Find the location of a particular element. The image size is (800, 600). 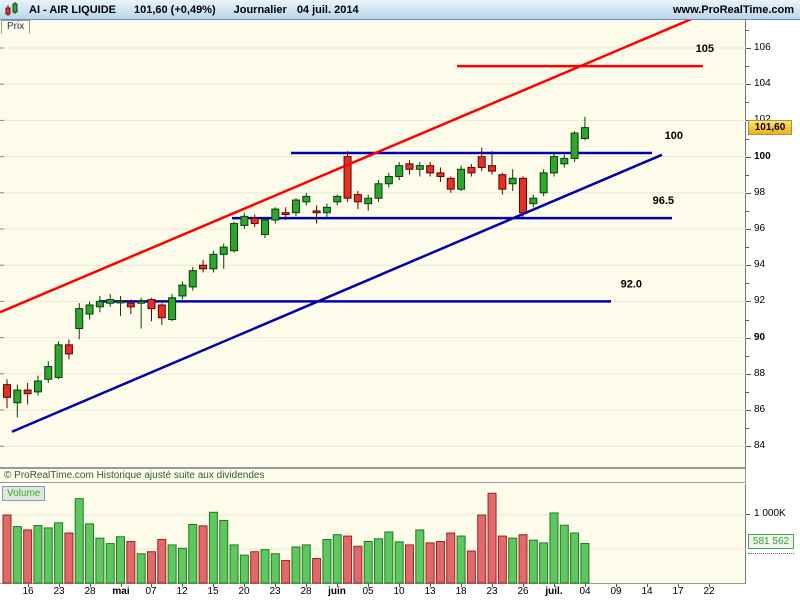

date-tick-label: 22 is located at coordinates (709, 591).